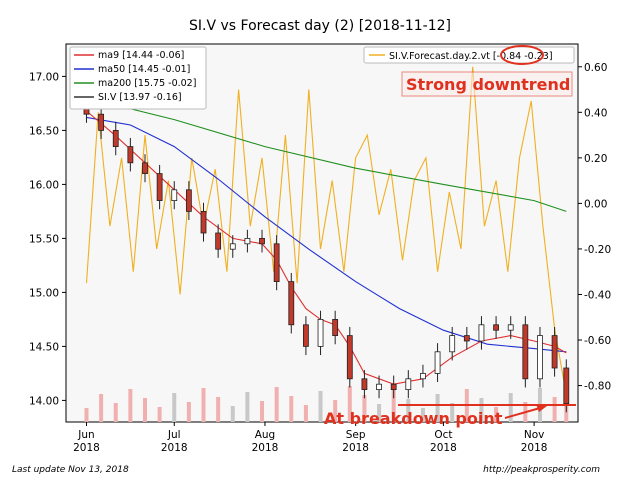  I want to click on legend-left-label: ma200 [15.75 -0.02], so click(147, 83).